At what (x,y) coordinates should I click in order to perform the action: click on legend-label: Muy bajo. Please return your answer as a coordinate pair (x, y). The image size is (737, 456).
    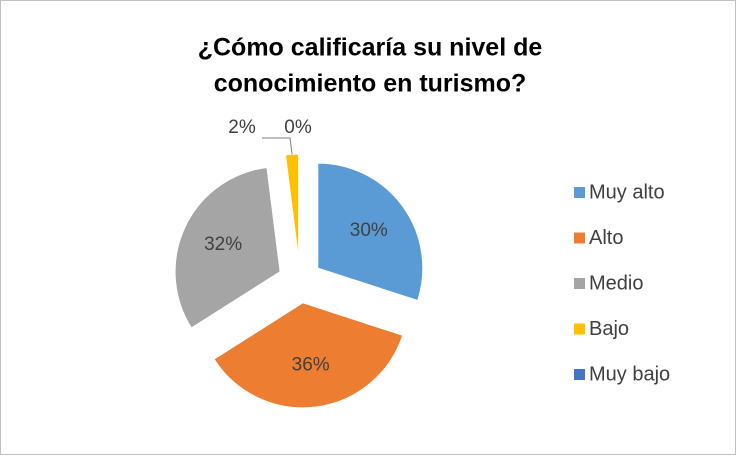
    Looking at the image, I should click on (629, 374).